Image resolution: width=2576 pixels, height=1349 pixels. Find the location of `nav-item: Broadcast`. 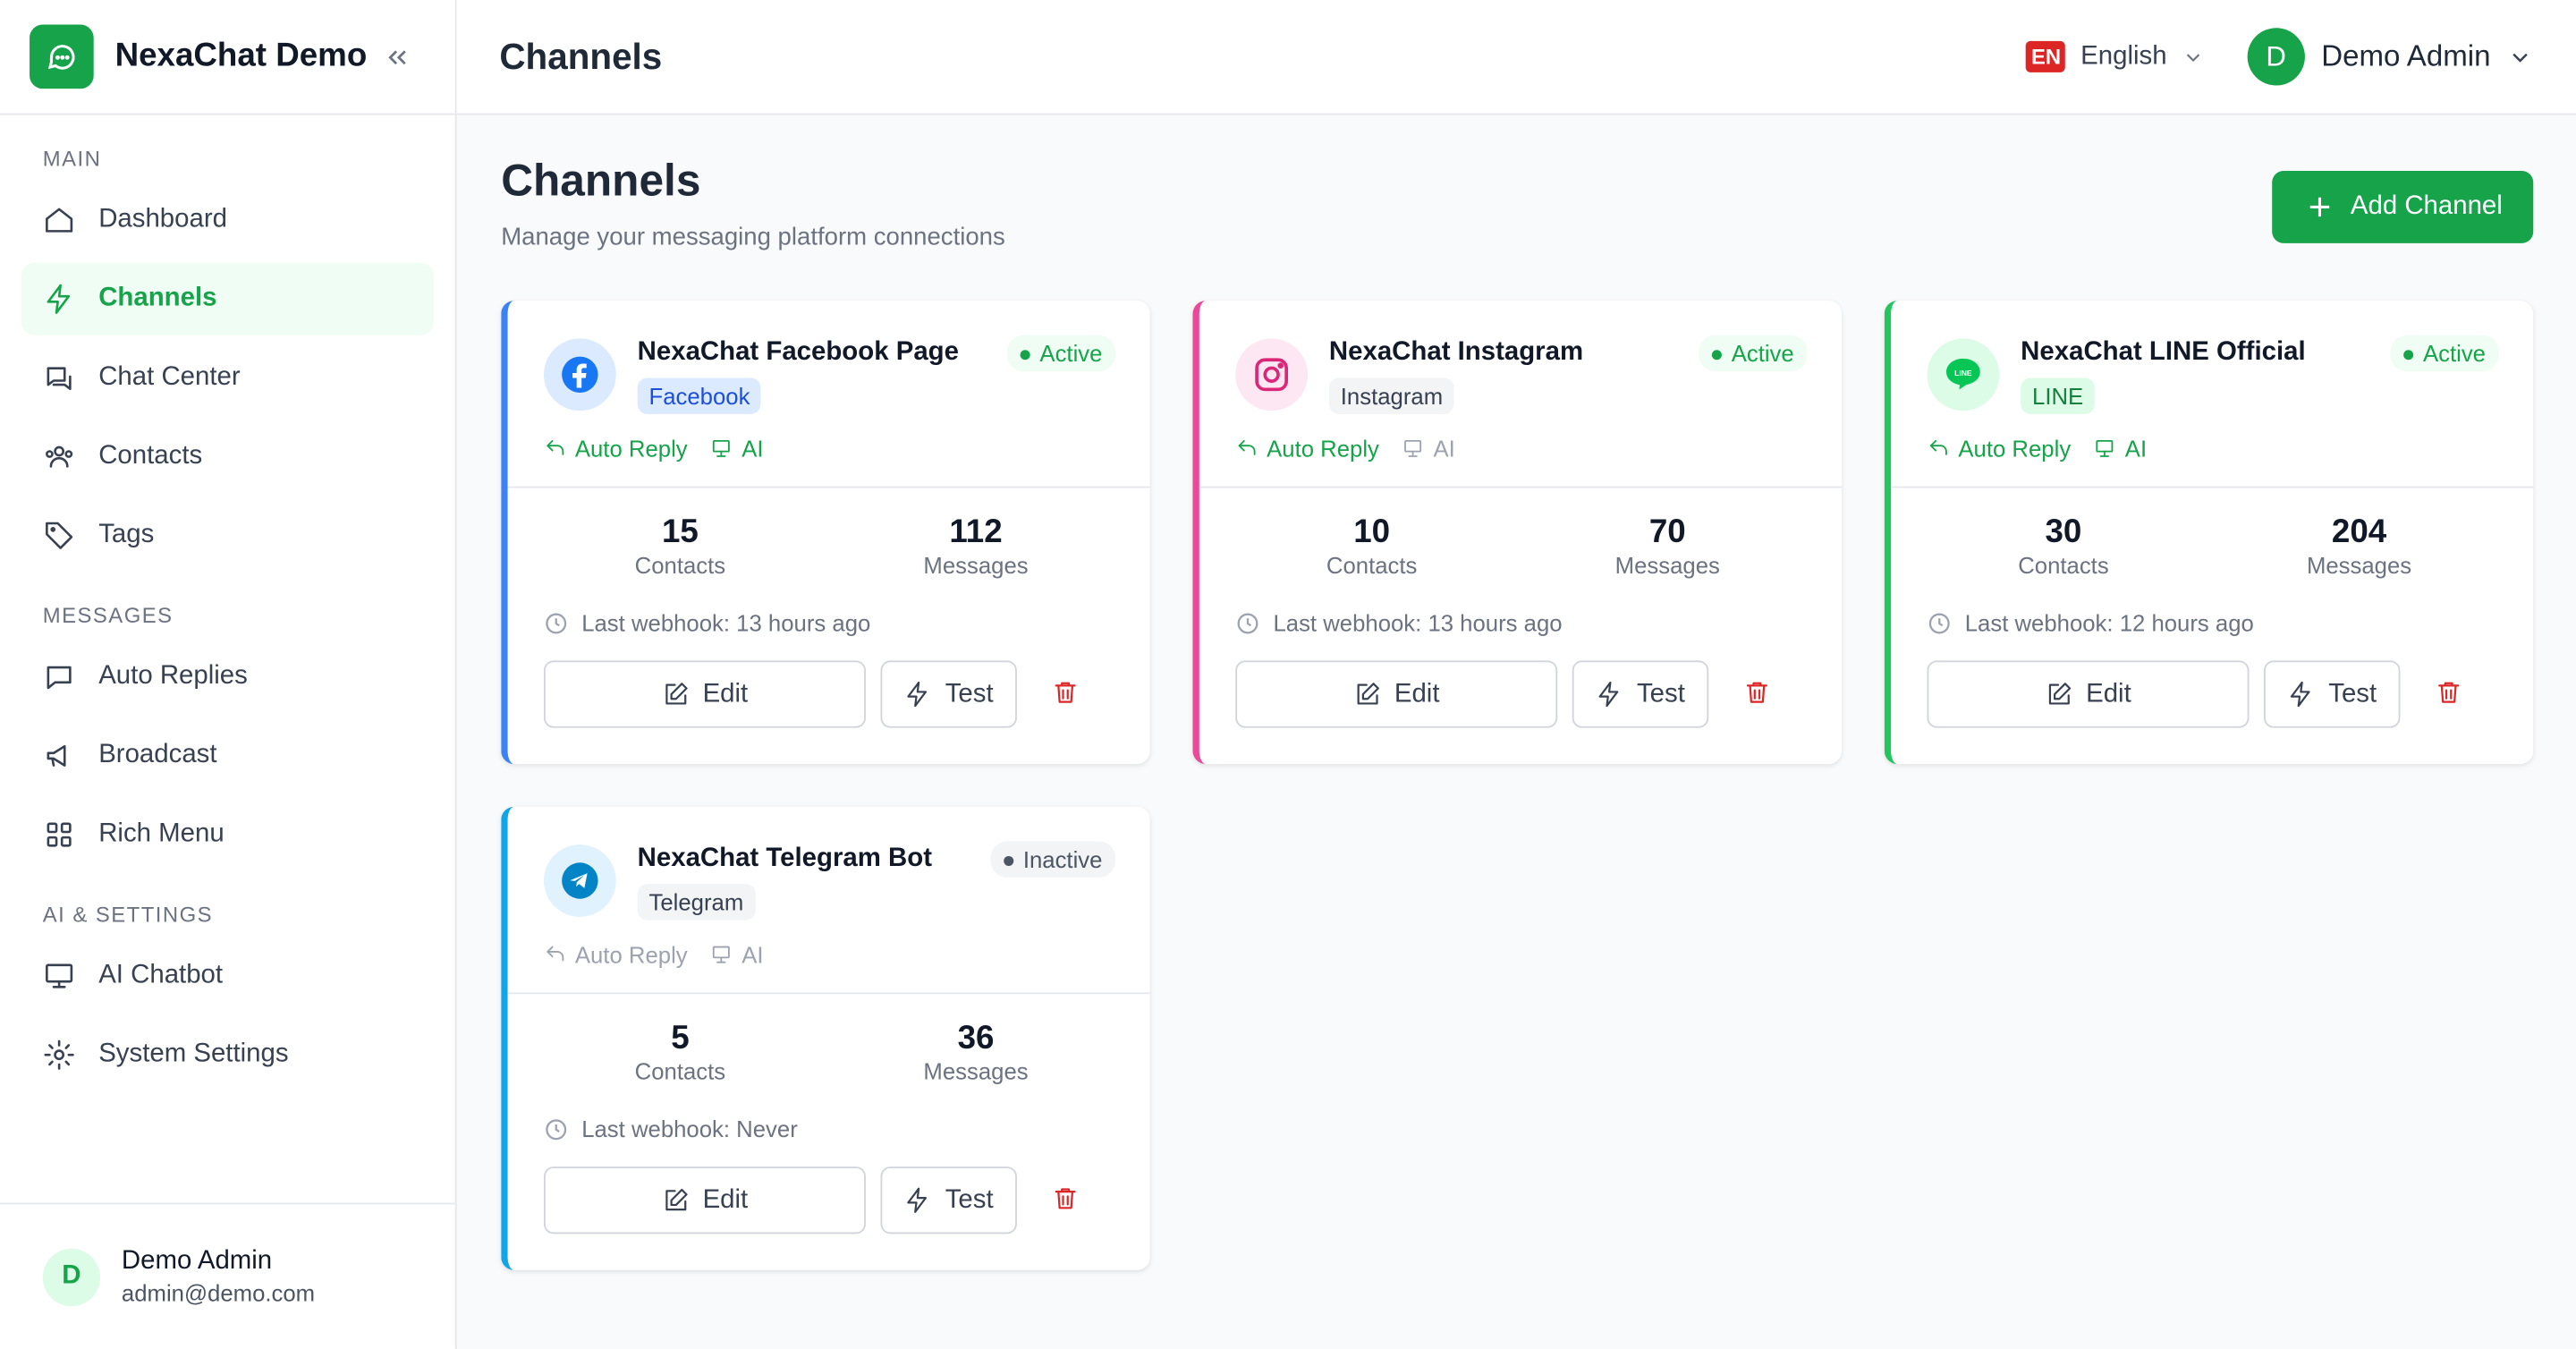

nav-item: Broadcast is located at coordinates (227, 755).